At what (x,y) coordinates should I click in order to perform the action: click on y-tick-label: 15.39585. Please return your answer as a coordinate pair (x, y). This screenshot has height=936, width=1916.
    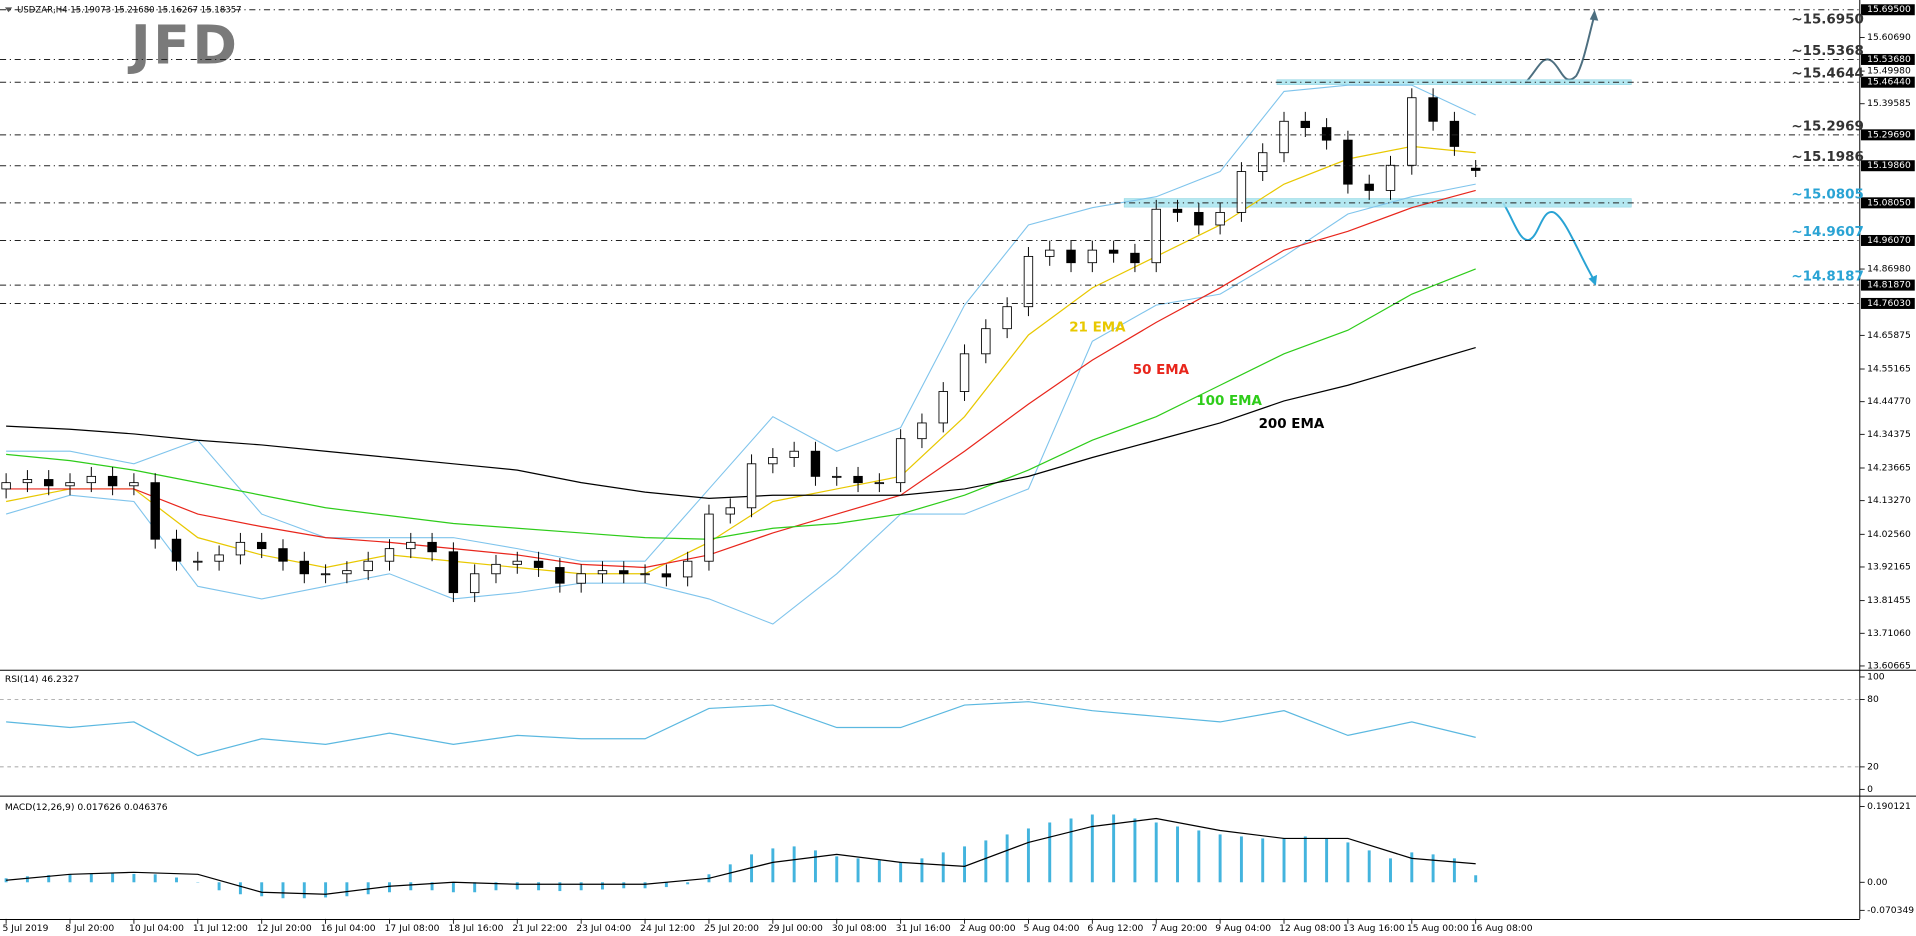
    Looking at the image, I should click on (1889, 103).